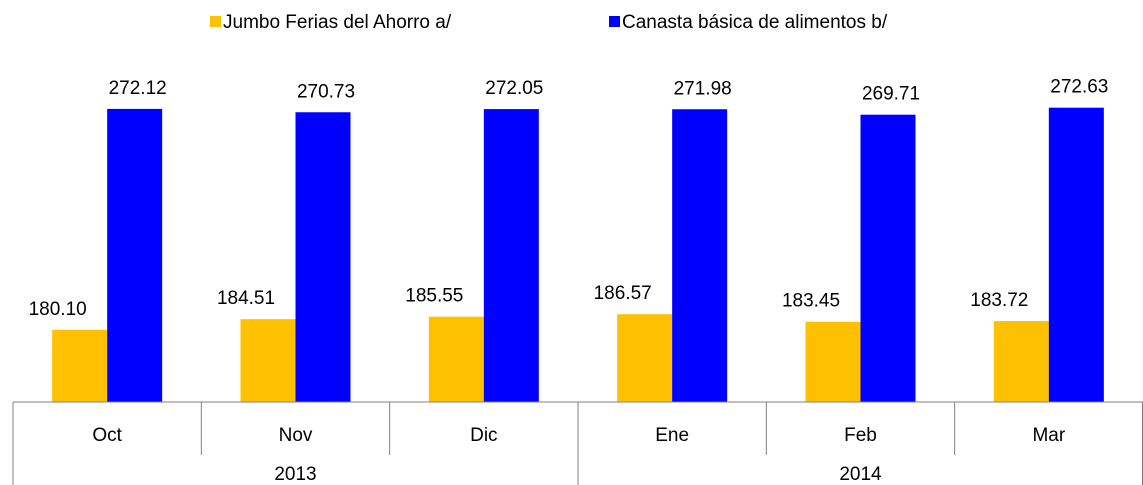  Describe the element at coordinates (138, 88) in the screenshot. I see `value-label: 272.12` at that location.